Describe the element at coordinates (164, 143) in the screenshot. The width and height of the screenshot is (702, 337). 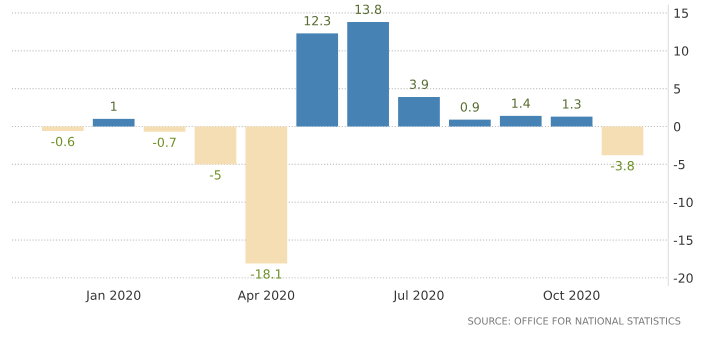
I see `data-label: -0.7` at that location.